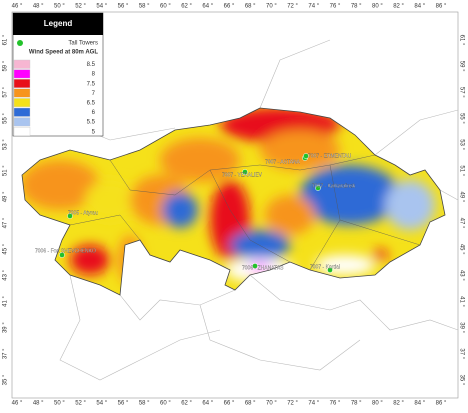 The image size is (468, 413). What do you see at coordinates (242, 175) in the screenshot?
I see `tower-label: 7007 - YERALIEV` at bounding box center [242, 175].